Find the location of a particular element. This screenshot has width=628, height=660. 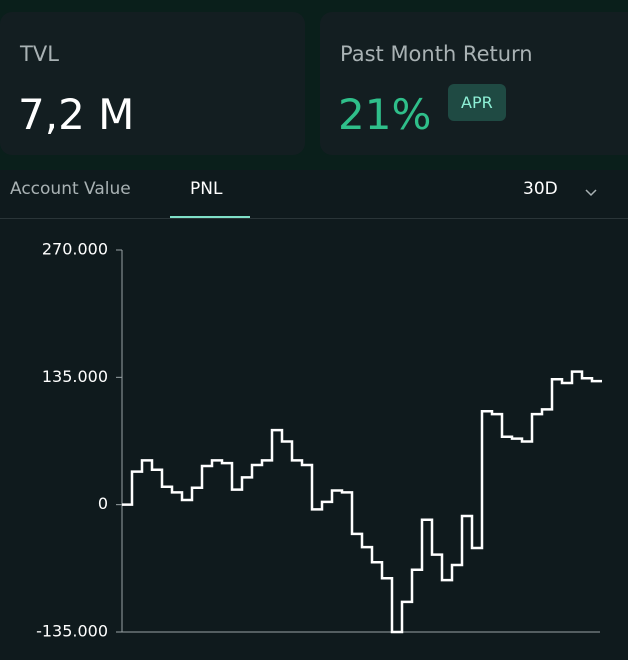

y-tick-label: 135.000 is located at coordinates (75, 376).